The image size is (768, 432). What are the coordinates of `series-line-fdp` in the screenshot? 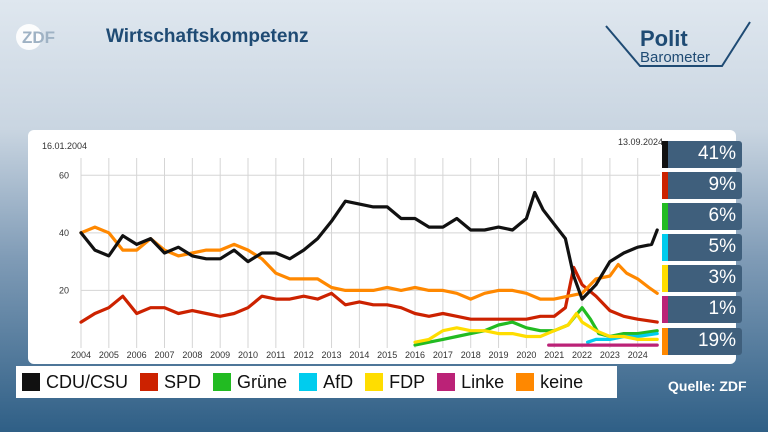 It's located at (536, 327).